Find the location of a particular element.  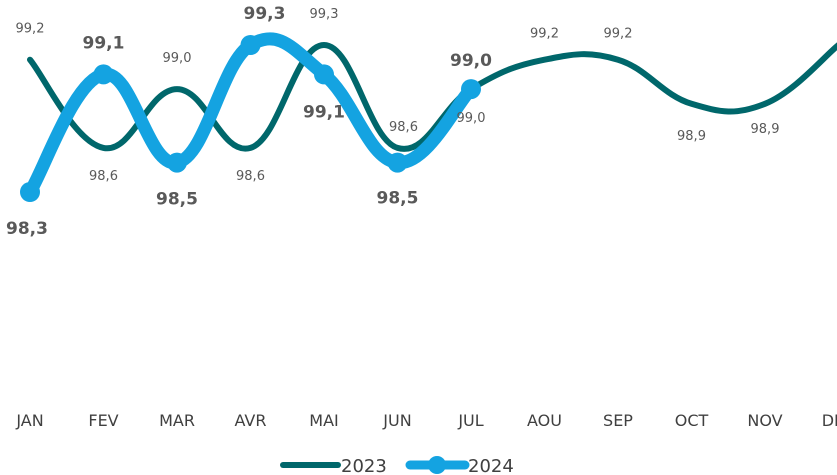

data-label-2023-fev: 98,6 is located at coordinates (103, 176).